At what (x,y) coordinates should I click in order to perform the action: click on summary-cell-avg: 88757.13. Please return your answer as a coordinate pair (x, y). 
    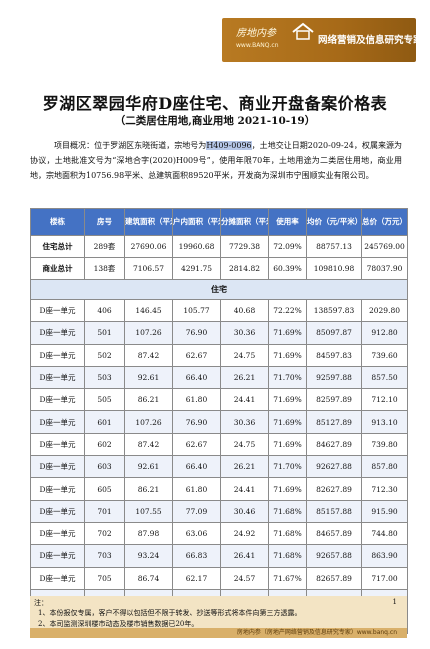
    Looking at the image, I should click on (334, 246).